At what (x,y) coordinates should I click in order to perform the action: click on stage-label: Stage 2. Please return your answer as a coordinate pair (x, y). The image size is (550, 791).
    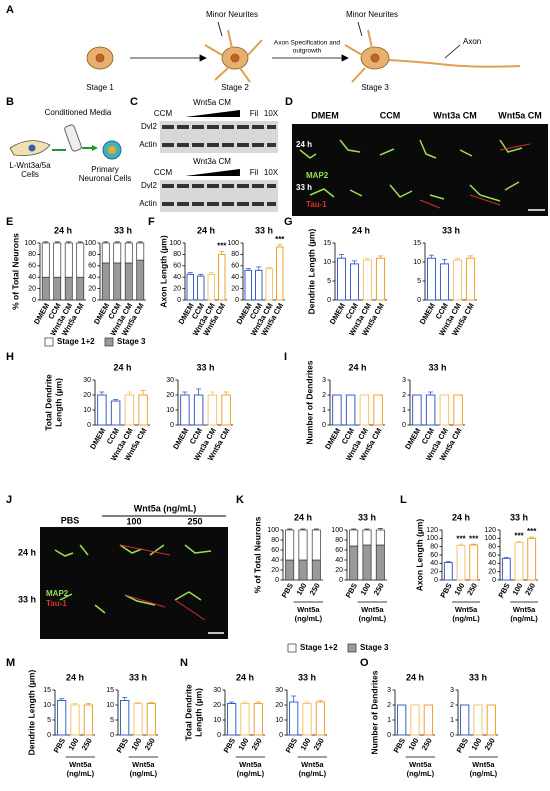
    Looking at the image, I should click on (235, 87).